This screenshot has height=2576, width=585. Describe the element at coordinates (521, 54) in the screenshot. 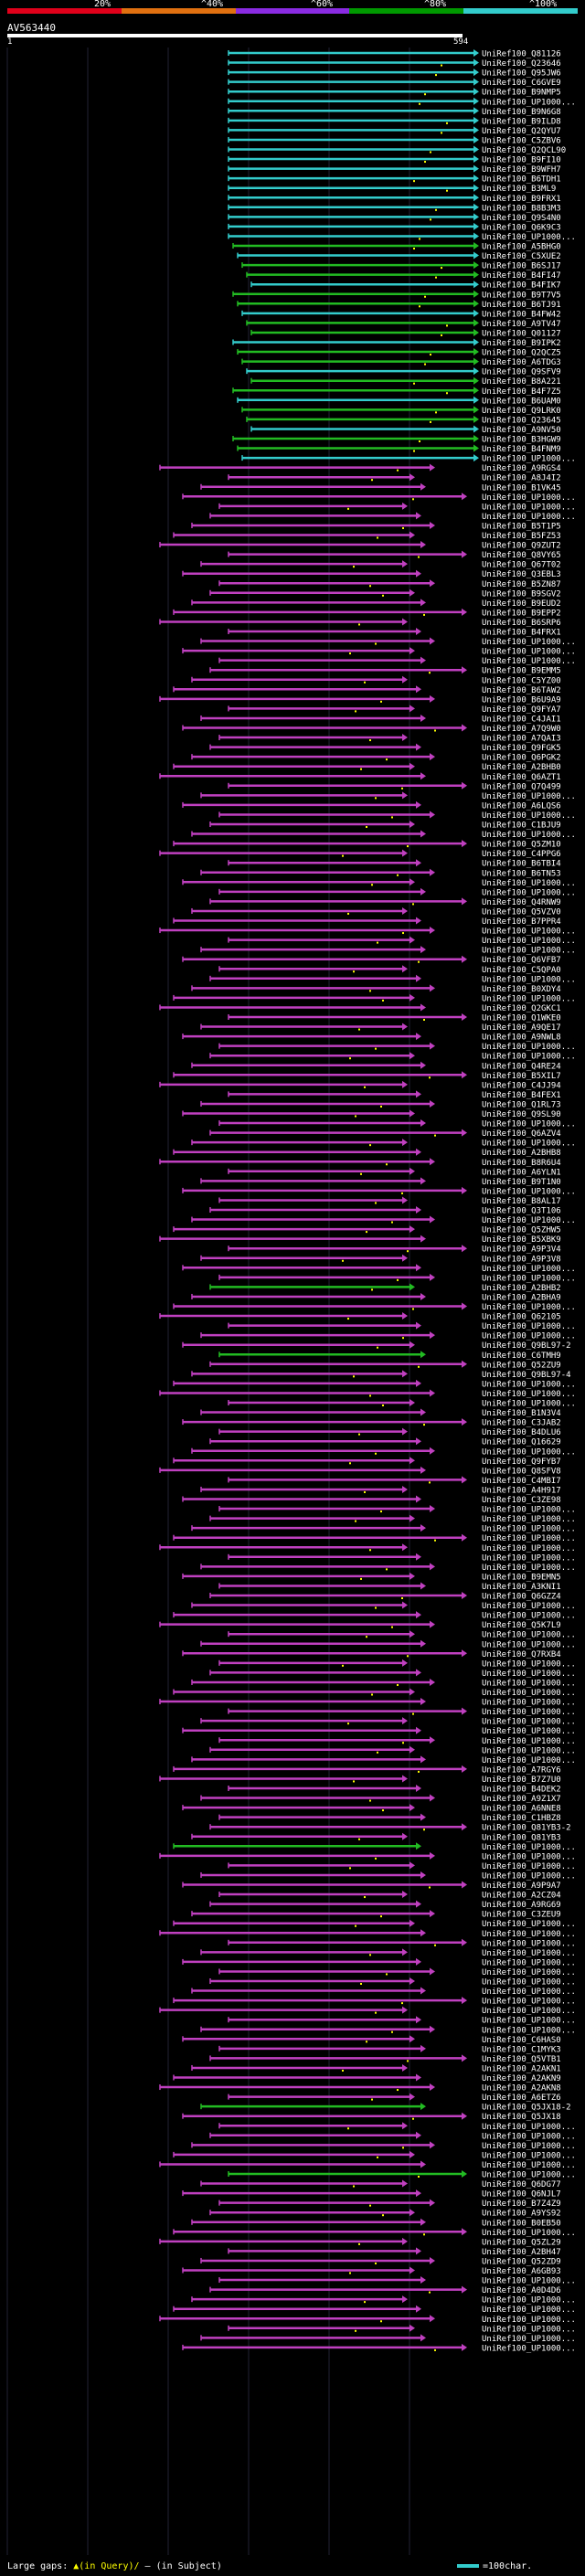

I see `hit-label: UniRef100_Q81126` at that location.